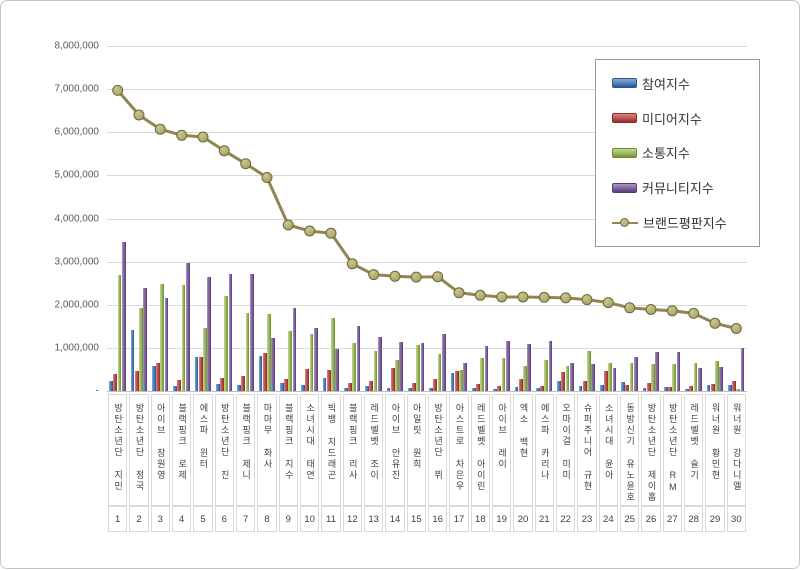  What do you see at coordinates (623, 386) in the screenshot?
I see `bar-참여지수-25` at bounding box center [623, 386].